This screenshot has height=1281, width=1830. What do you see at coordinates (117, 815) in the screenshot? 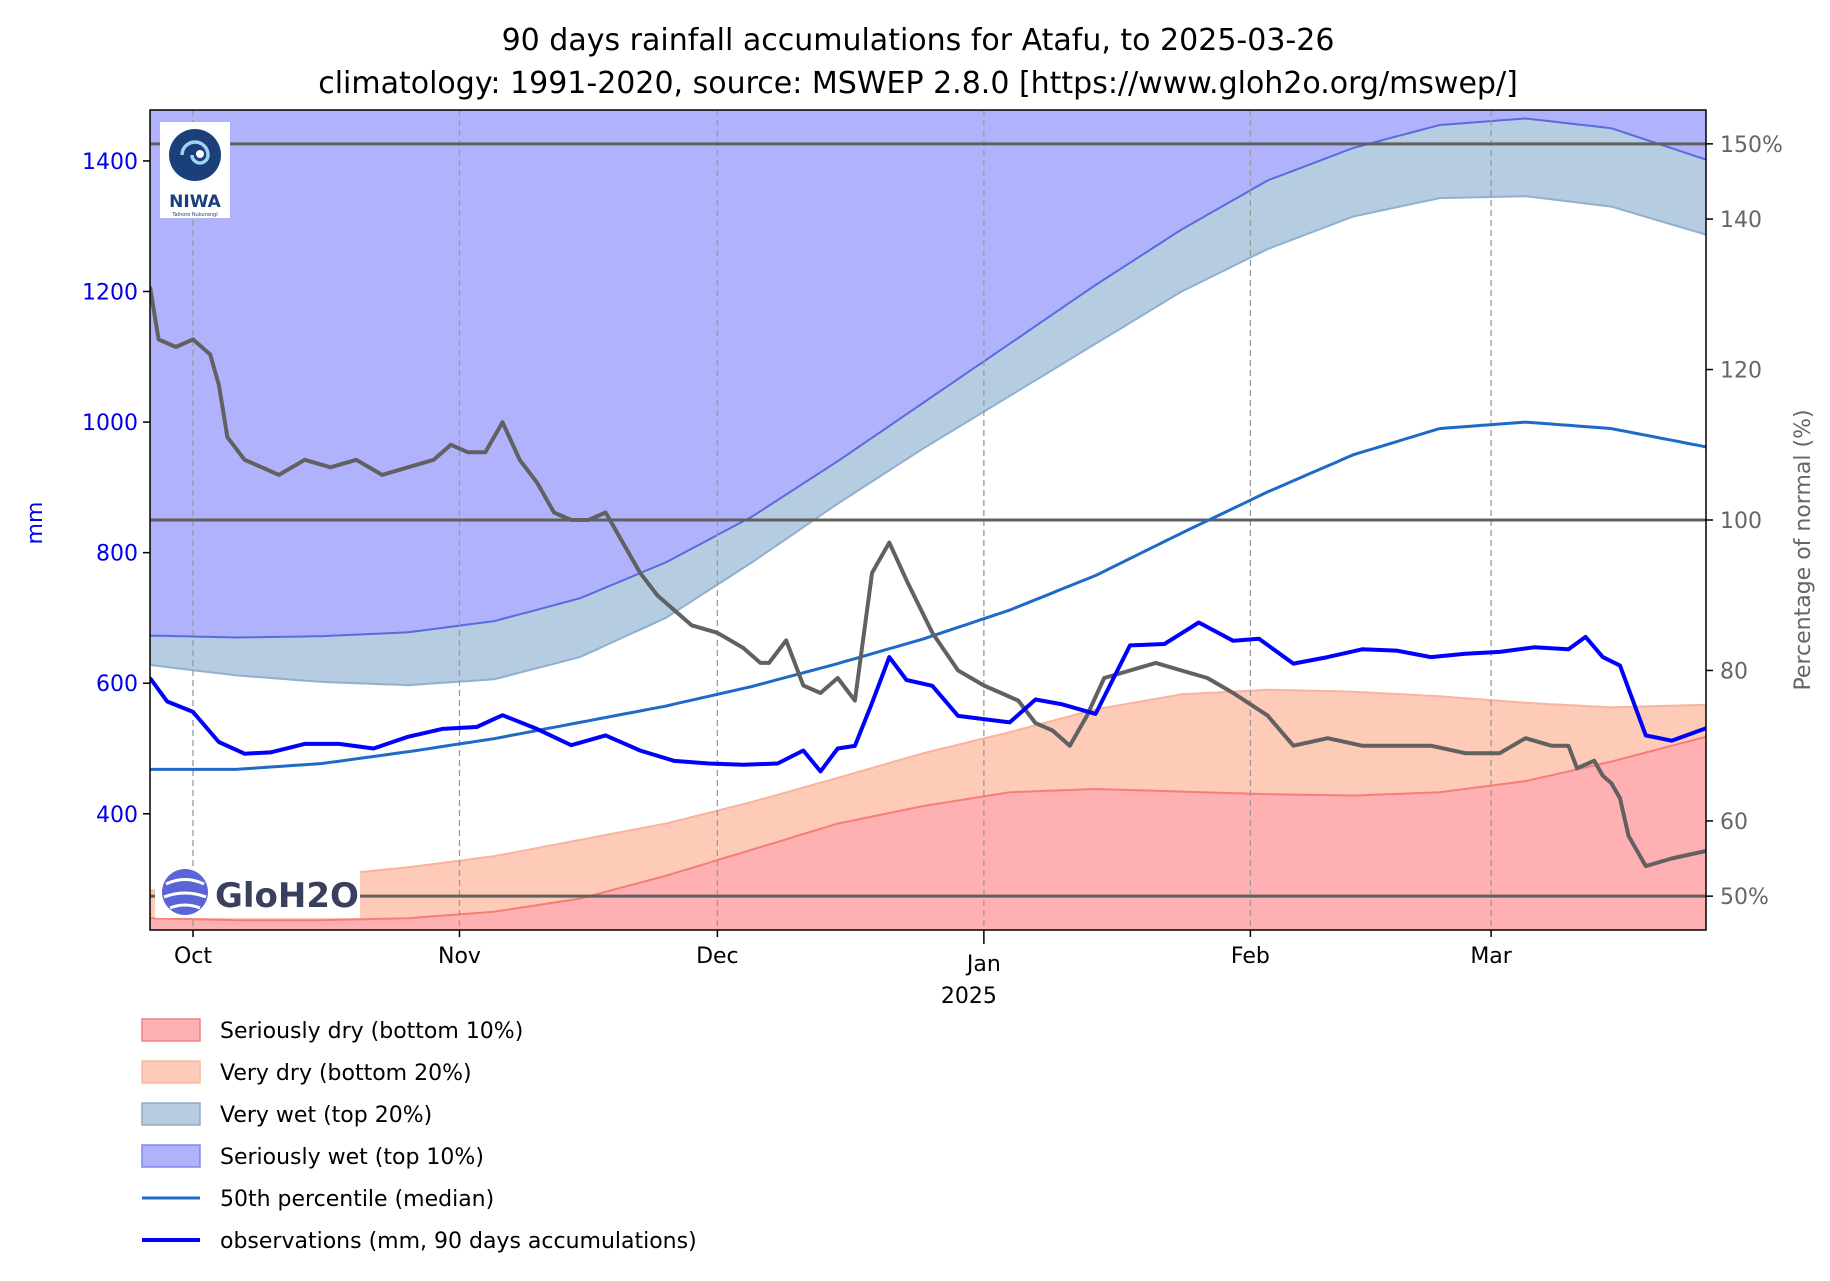
I see `y-tick-label: 400` at bounding box center [117, 815].